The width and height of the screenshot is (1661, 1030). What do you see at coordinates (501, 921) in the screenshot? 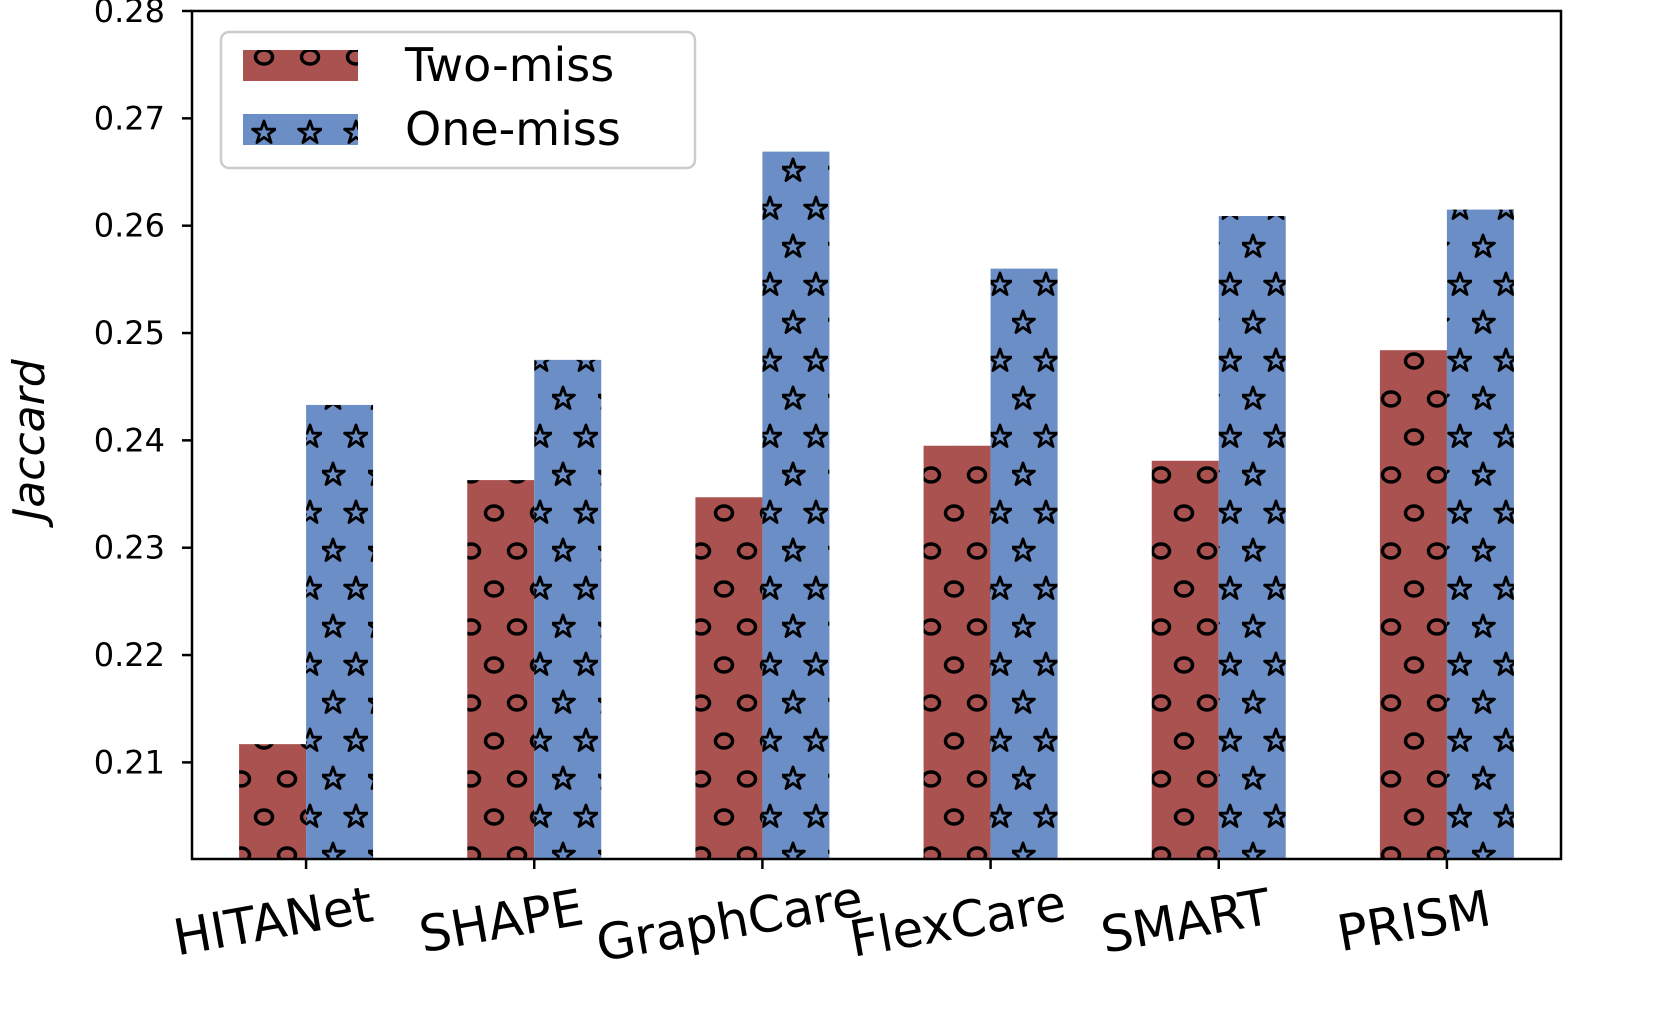
I see `x-tick-label: SHAPE` at bounding box center [501, 921].